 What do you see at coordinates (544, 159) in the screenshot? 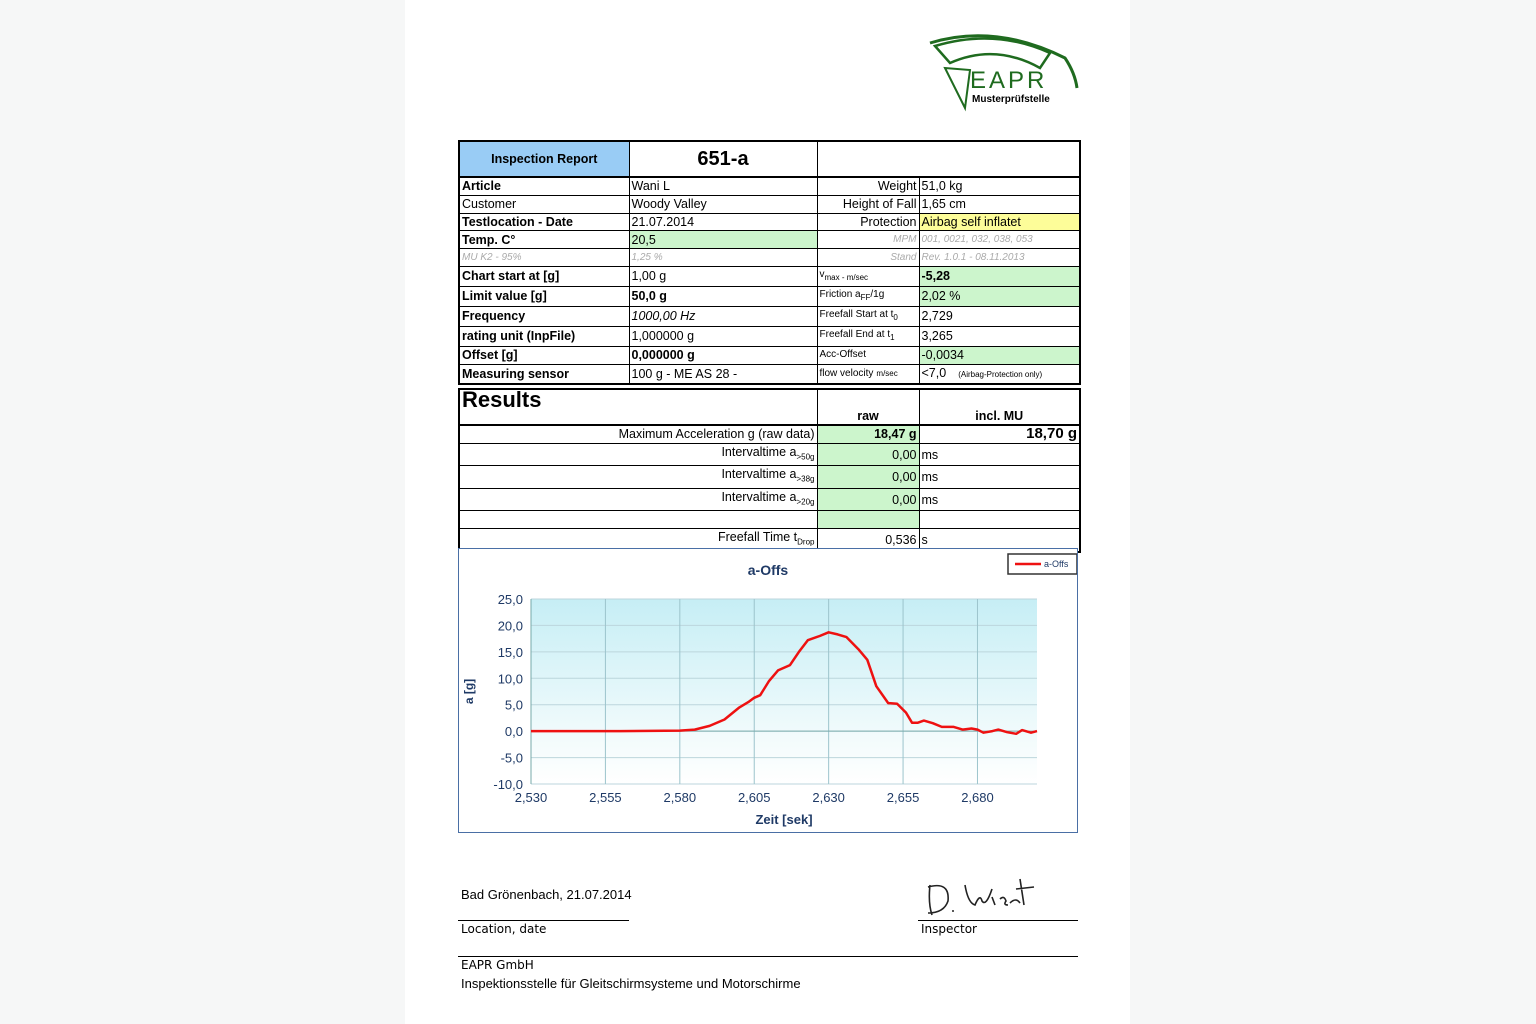
I see `report-title: Inspection Report` at bounding box center [544, 159].